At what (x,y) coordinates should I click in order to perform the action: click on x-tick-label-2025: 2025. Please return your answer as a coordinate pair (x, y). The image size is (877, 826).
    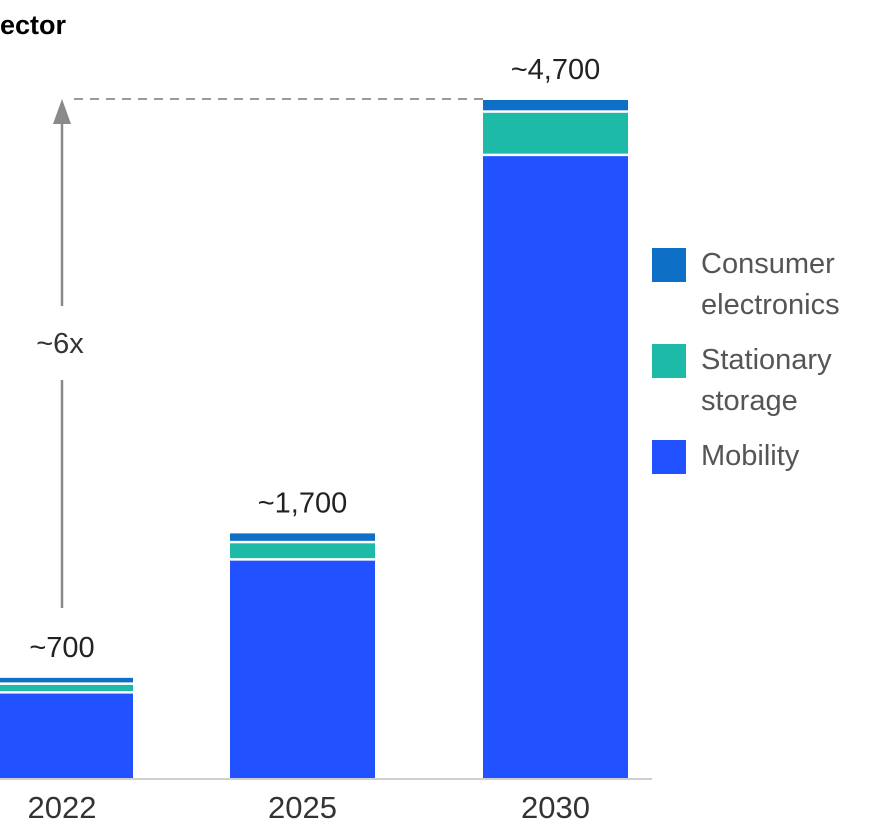
    Looking at the image, I should click on (302, 807).